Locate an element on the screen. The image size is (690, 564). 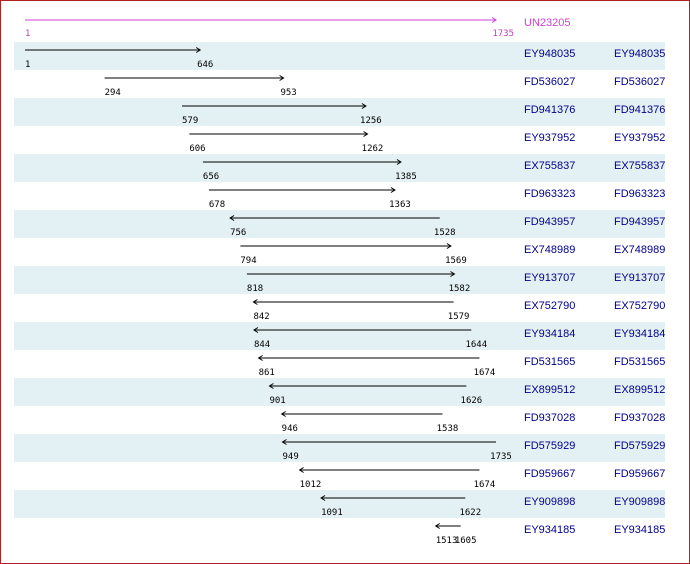
alignment-start-label: 1012 is located at coordinates (311, 485).